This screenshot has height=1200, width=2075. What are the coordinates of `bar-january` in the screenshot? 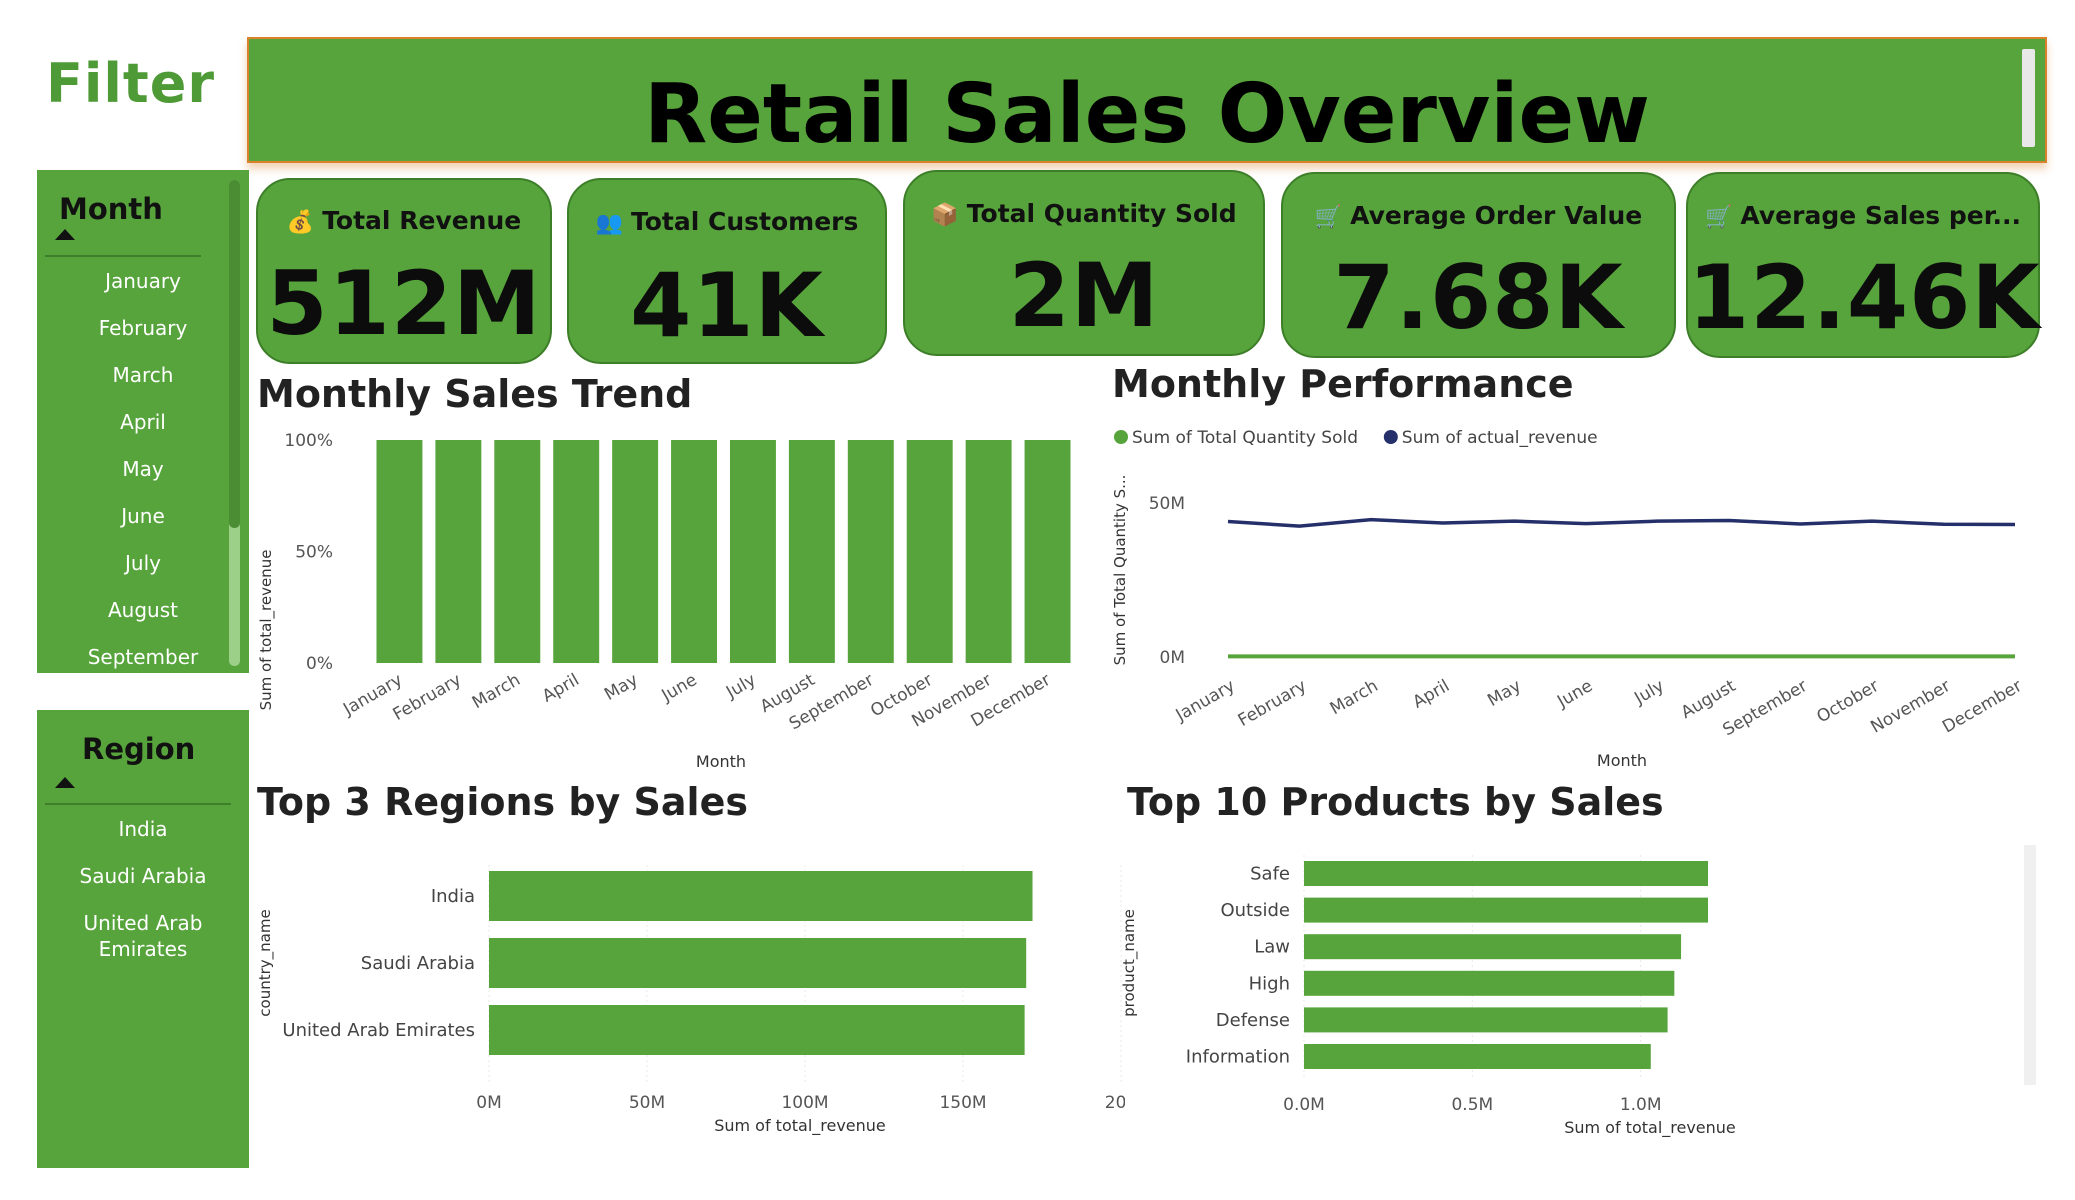 It's located at (399, 551).